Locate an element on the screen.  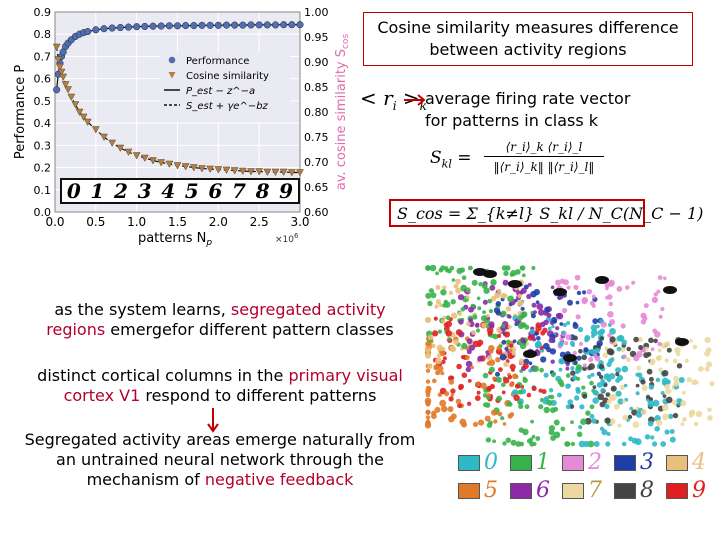
digit-sample: 0 is located at coordinates (73, 191).